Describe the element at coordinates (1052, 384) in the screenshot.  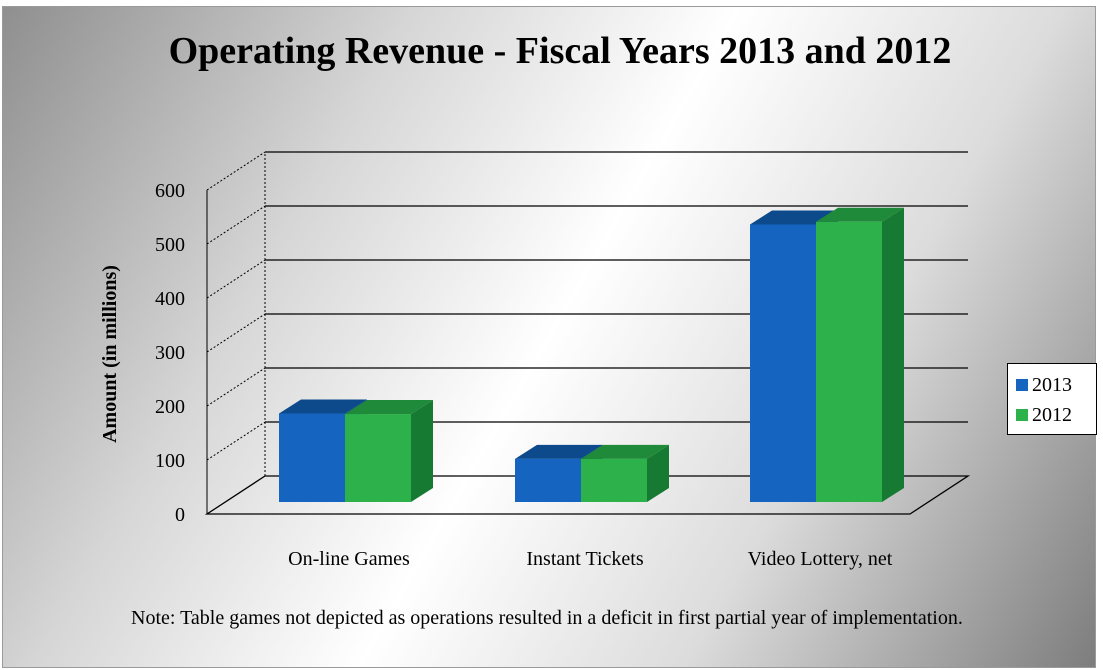
I see `legend-label: 2013` at that location.